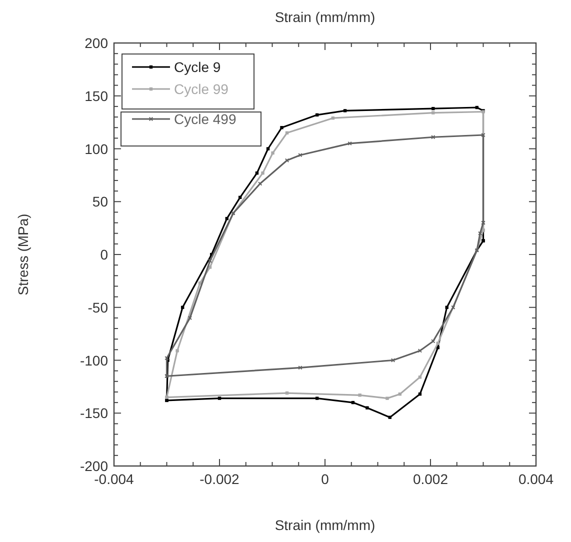 The width and height of the screenshot is (571, 542). I want to click on y-tick-label: -50, so click(98, 307).